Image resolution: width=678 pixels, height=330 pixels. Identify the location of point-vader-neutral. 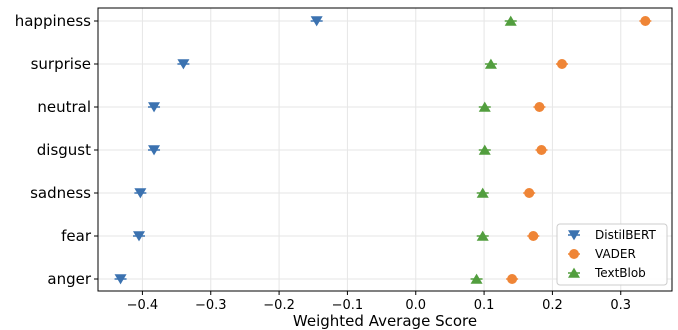
(539, 107).